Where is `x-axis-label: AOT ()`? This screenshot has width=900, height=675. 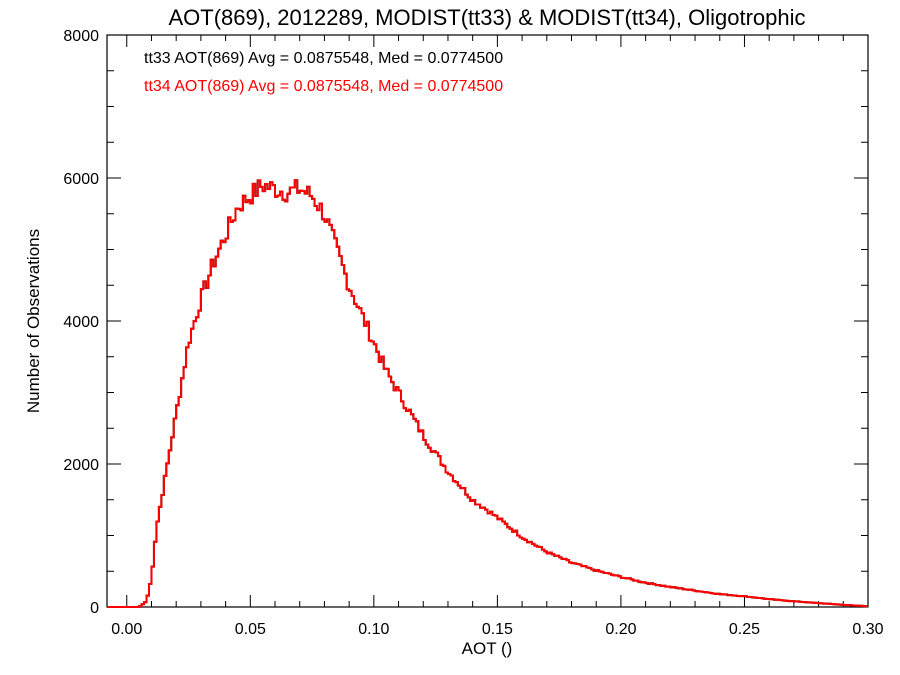
x-axis-label: AOT () is located at coordinates (487, 648).